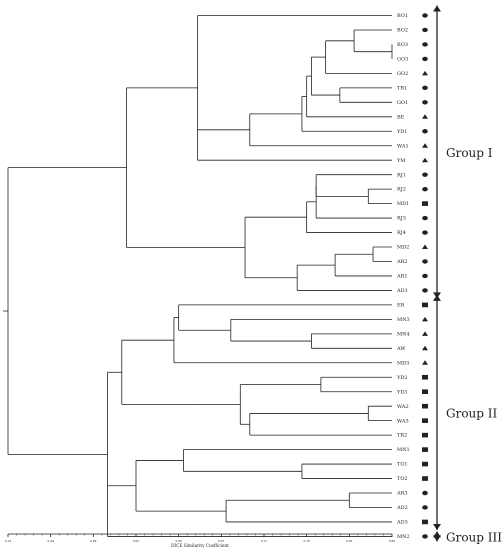 The image size is (502, 550). Describe the element at coordinates (264, 541) in the screenshot. I see `axis-tick-label: 0.72` at that location.